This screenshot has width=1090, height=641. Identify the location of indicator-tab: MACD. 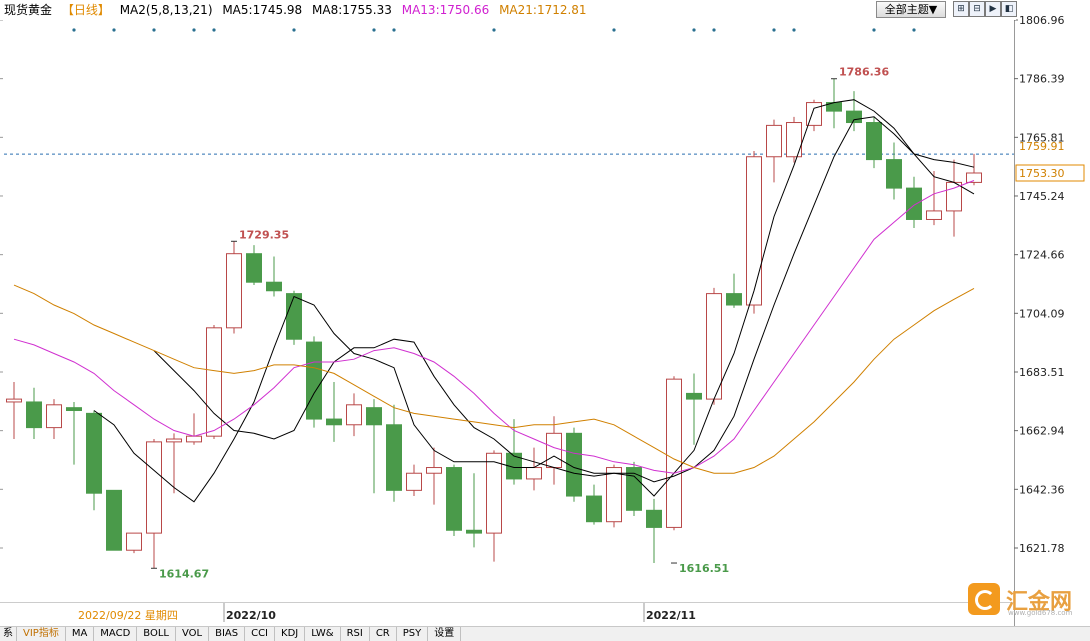
(116, 634).